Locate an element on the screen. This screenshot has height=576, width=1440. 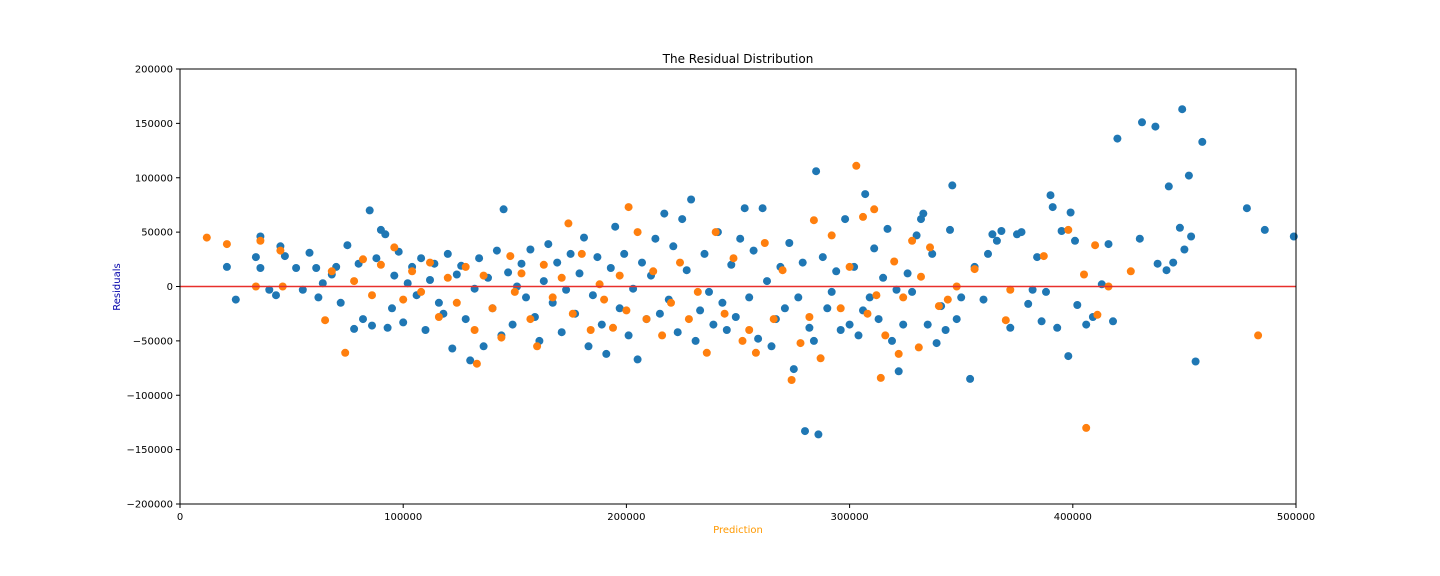
y-tick-label: 100000 is located at coordinates (154, 178).